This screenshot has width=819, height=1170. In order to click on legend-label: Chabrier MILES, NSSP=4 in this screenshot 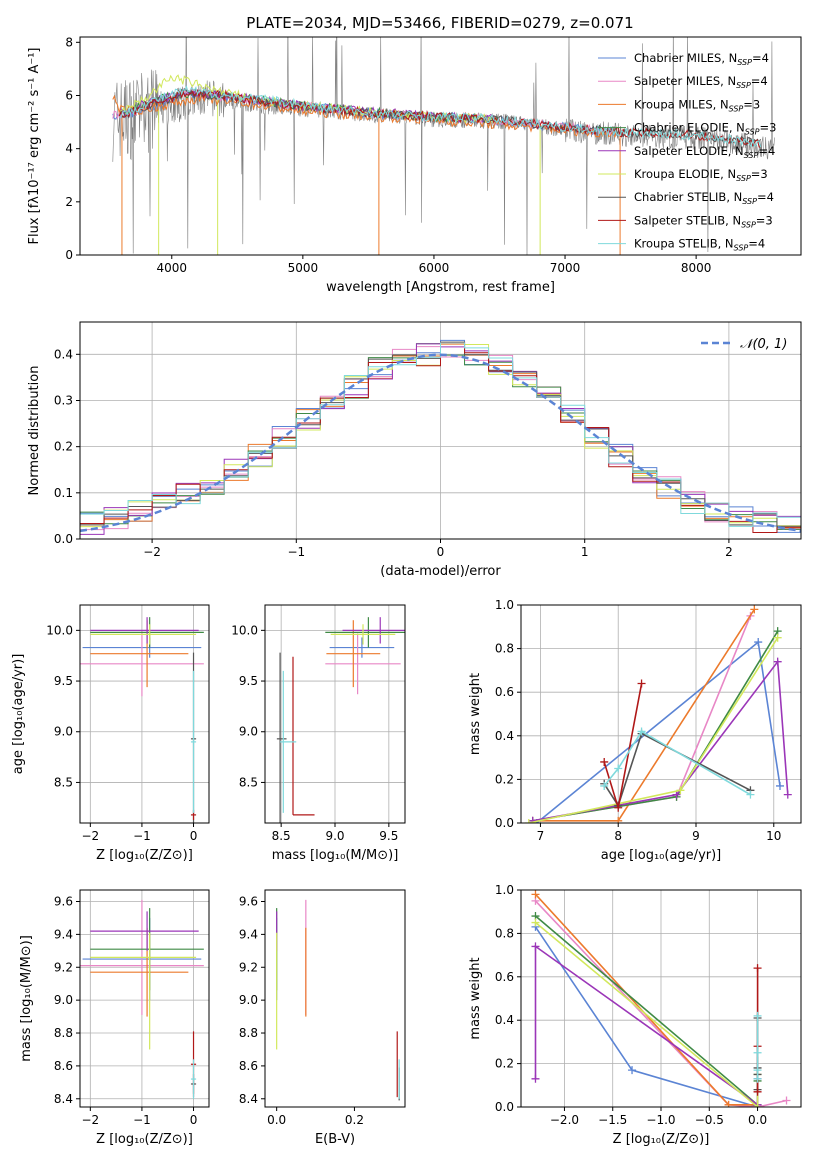, I will do `click(701, 59)`.